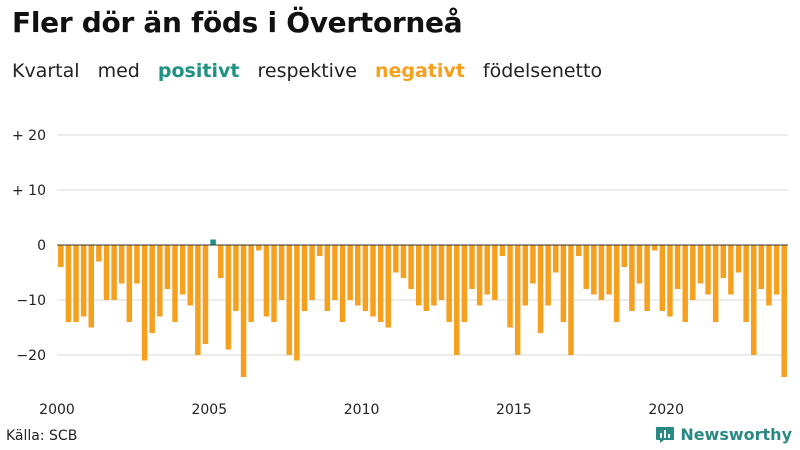 The image size is (800, 450). I want to click on subtitle-negative-label: negativt, so click(419, 71).